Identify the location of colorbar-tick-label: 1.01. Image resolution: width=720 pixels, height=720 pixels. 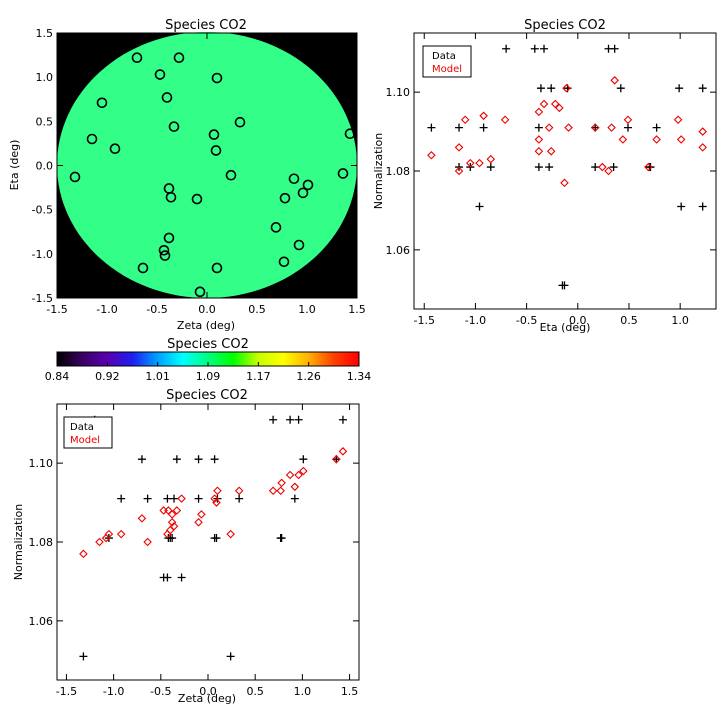
(157, 376).